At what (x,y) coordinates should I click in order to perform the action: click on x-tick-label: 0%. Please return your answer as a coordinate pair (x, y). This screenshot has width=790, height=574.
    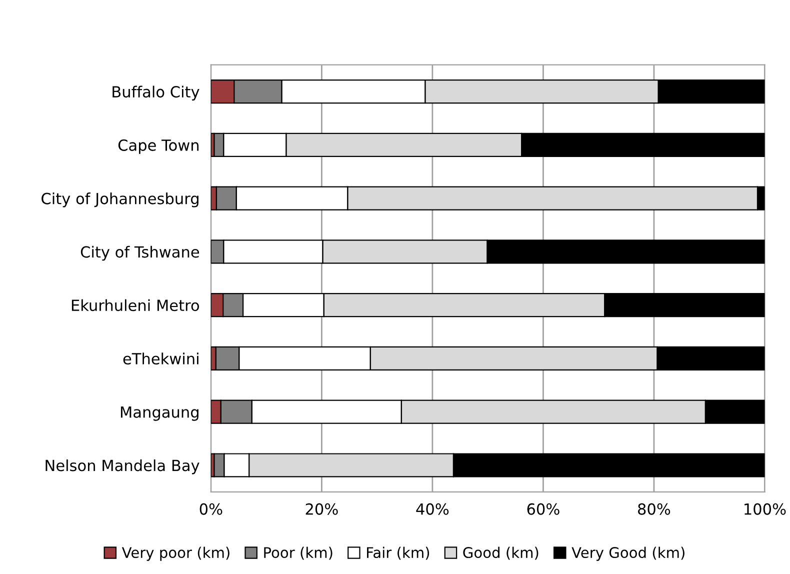
    Looking at the image, I should click on (211, 509).